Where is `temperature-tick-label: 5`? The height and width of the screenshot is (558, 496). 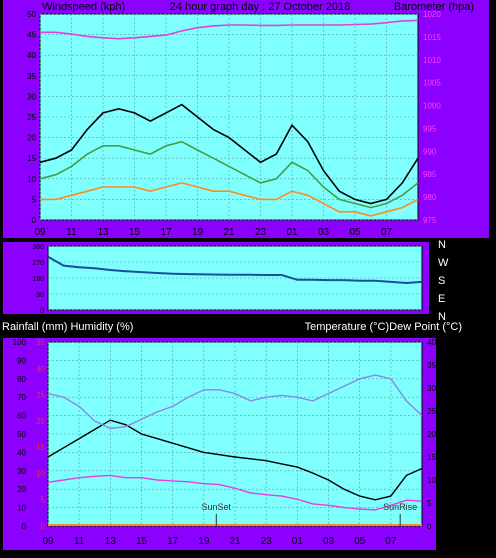
temperature-tick-label: 5 is located at coordinates (429, 503).